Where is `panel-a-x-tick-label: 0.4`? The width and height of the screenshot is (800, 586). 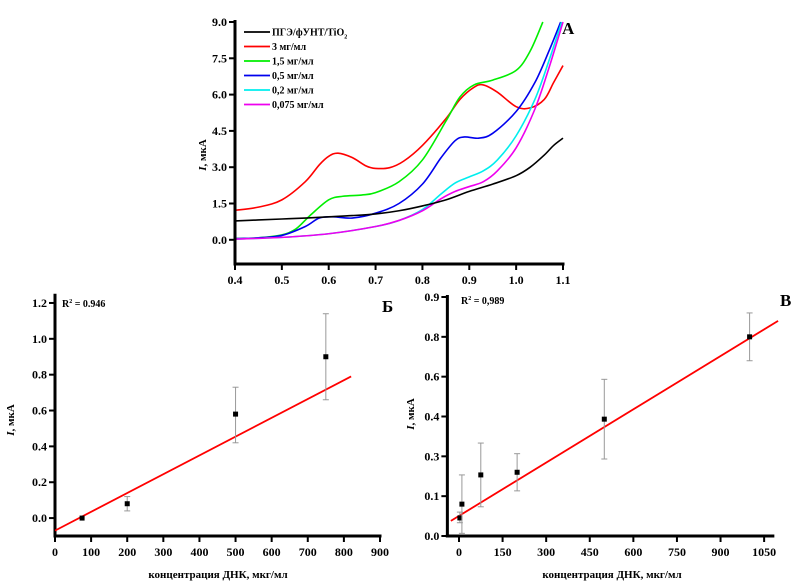 panel-a-x-tick-label: 0.4 is located at coordinates (235, 280).